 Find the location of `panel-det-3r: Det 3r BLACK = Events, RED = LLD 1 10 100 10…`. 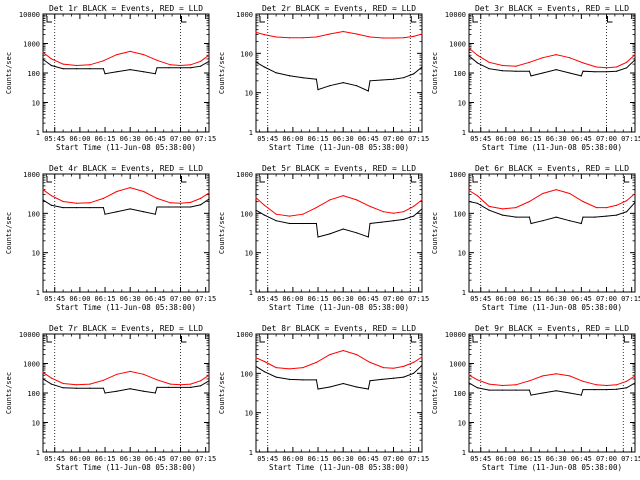

panel-det-3r: Det 3r BLACK = Events, RED = LLD 1 10 100 10… is located at coordinates (535, 78).